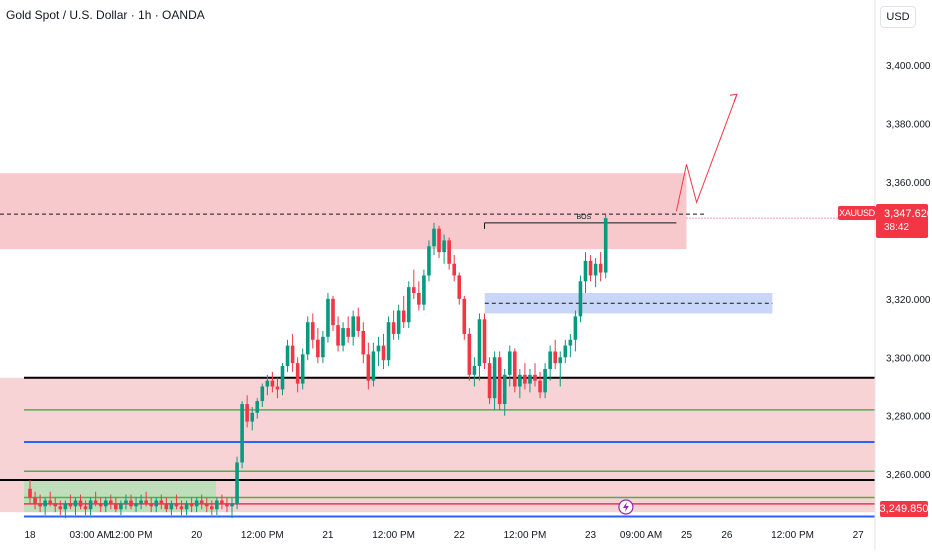 This screenshot has height=555, width=932. Describe the element at coordinates (898, 17) in the screenshot. I see `currency-button: USD` at that location.